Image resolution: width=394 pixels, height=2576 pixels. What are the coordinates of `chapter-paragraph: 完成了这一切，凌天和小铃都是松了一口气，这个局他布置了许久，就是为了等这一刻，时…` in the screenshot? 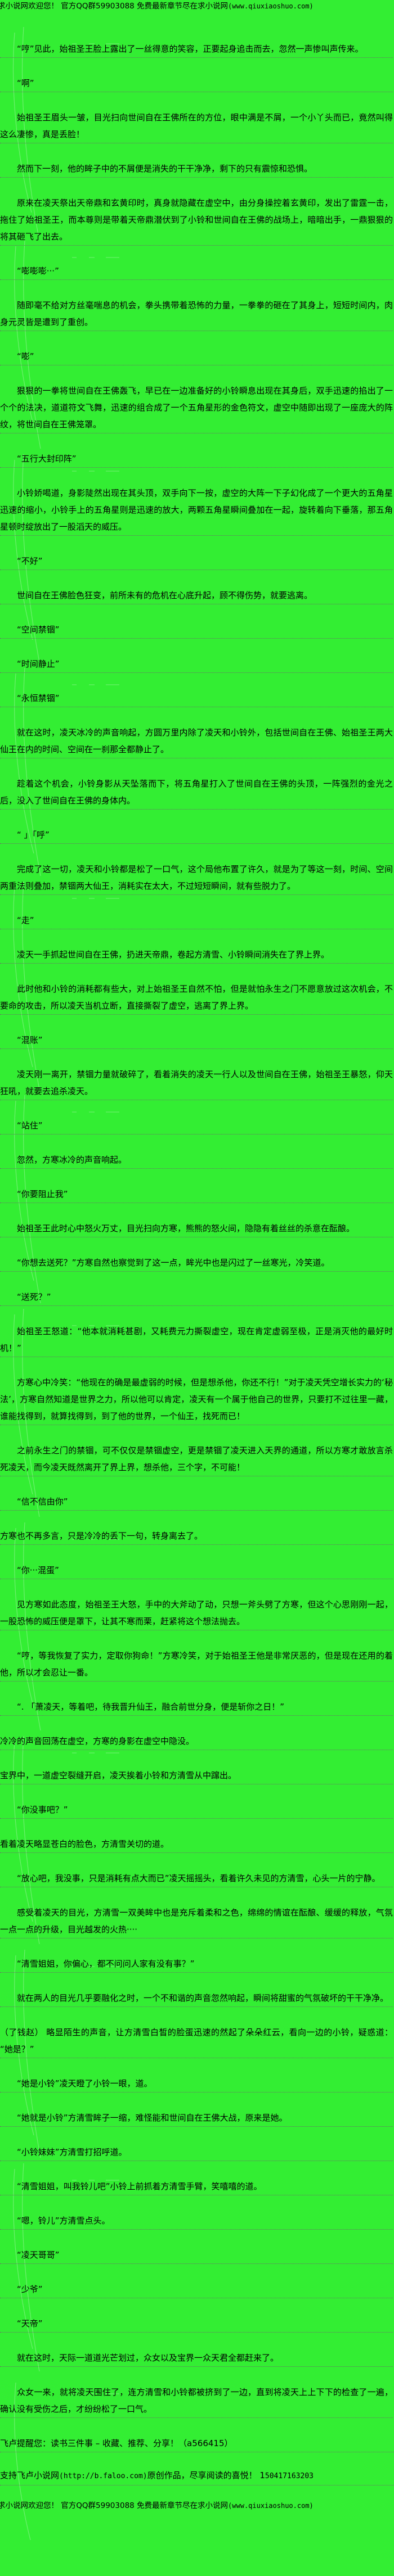 It's located at (196, 878).